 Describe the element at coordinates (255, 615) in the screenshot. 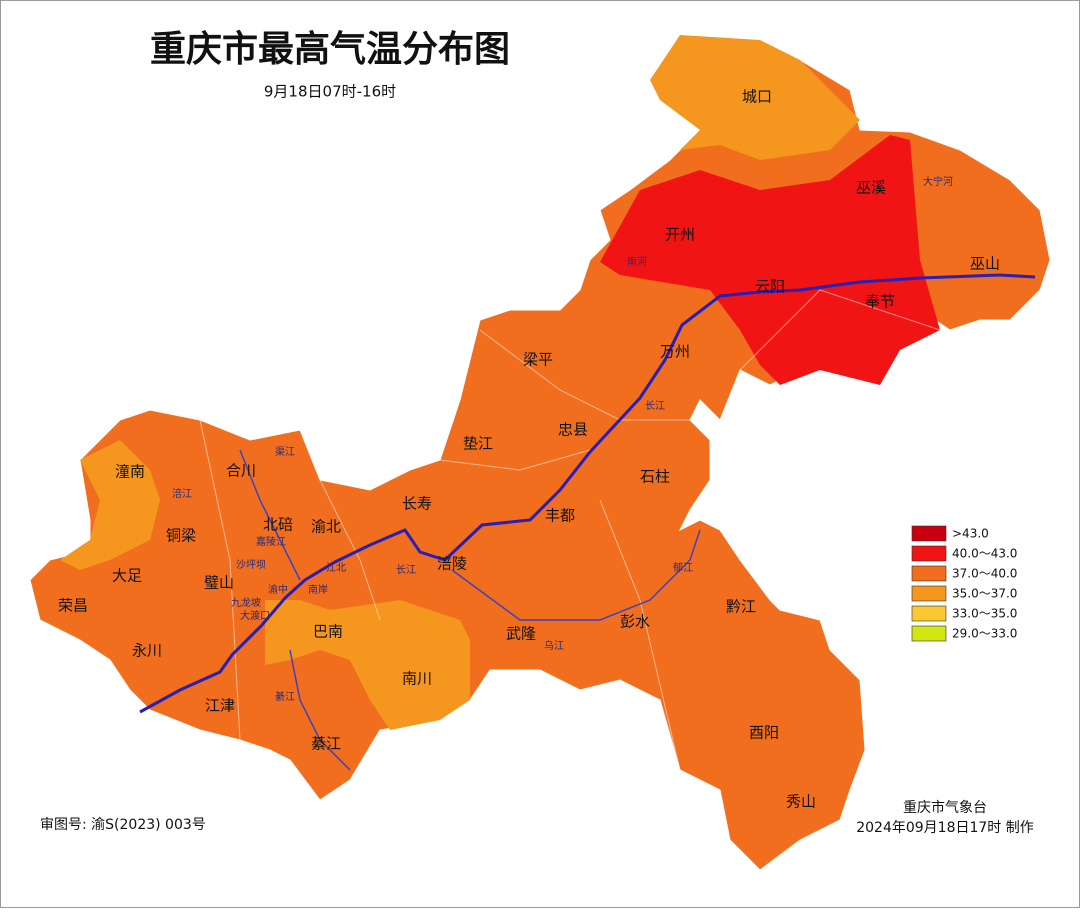

I see `river-label: 大渡口` at that location.